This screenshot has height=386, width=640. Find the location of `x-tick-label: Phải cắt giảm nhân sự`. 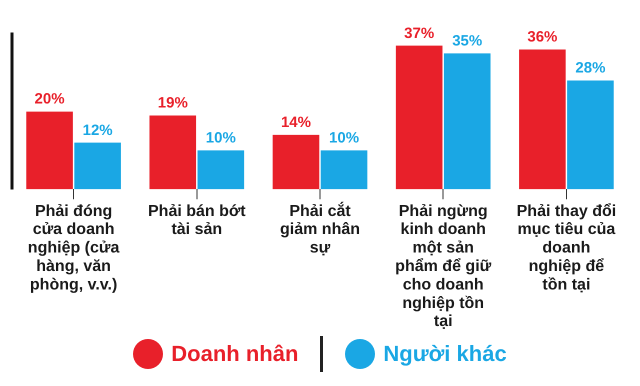

x-tick-label: Phải cắt giảm nhân sự is located at coordinates (320, 228).